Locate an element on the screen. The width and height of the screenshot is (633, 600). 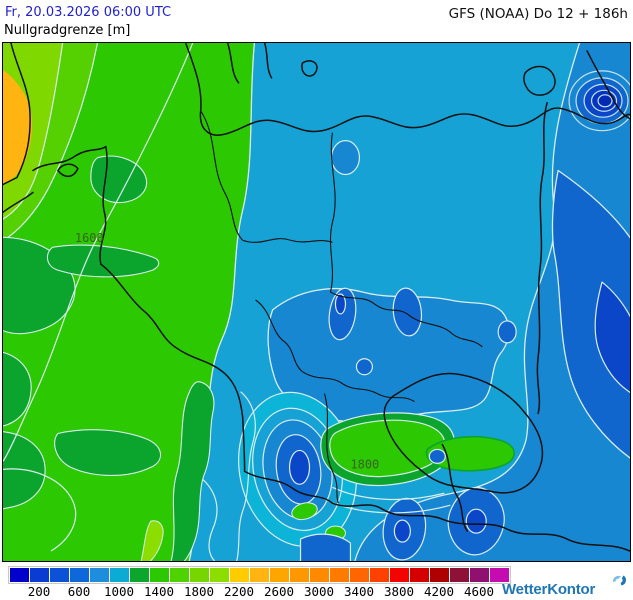
legend-tick-label: 200 is located at coordinates (39, 591).